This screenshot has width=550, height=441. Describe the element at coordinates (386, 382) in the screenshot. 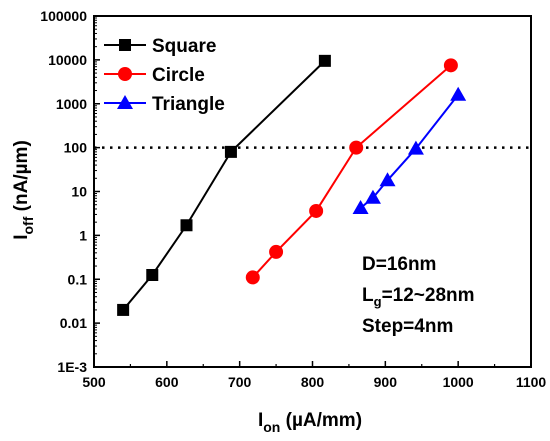

I see `x-tick-label: 900` at that location.